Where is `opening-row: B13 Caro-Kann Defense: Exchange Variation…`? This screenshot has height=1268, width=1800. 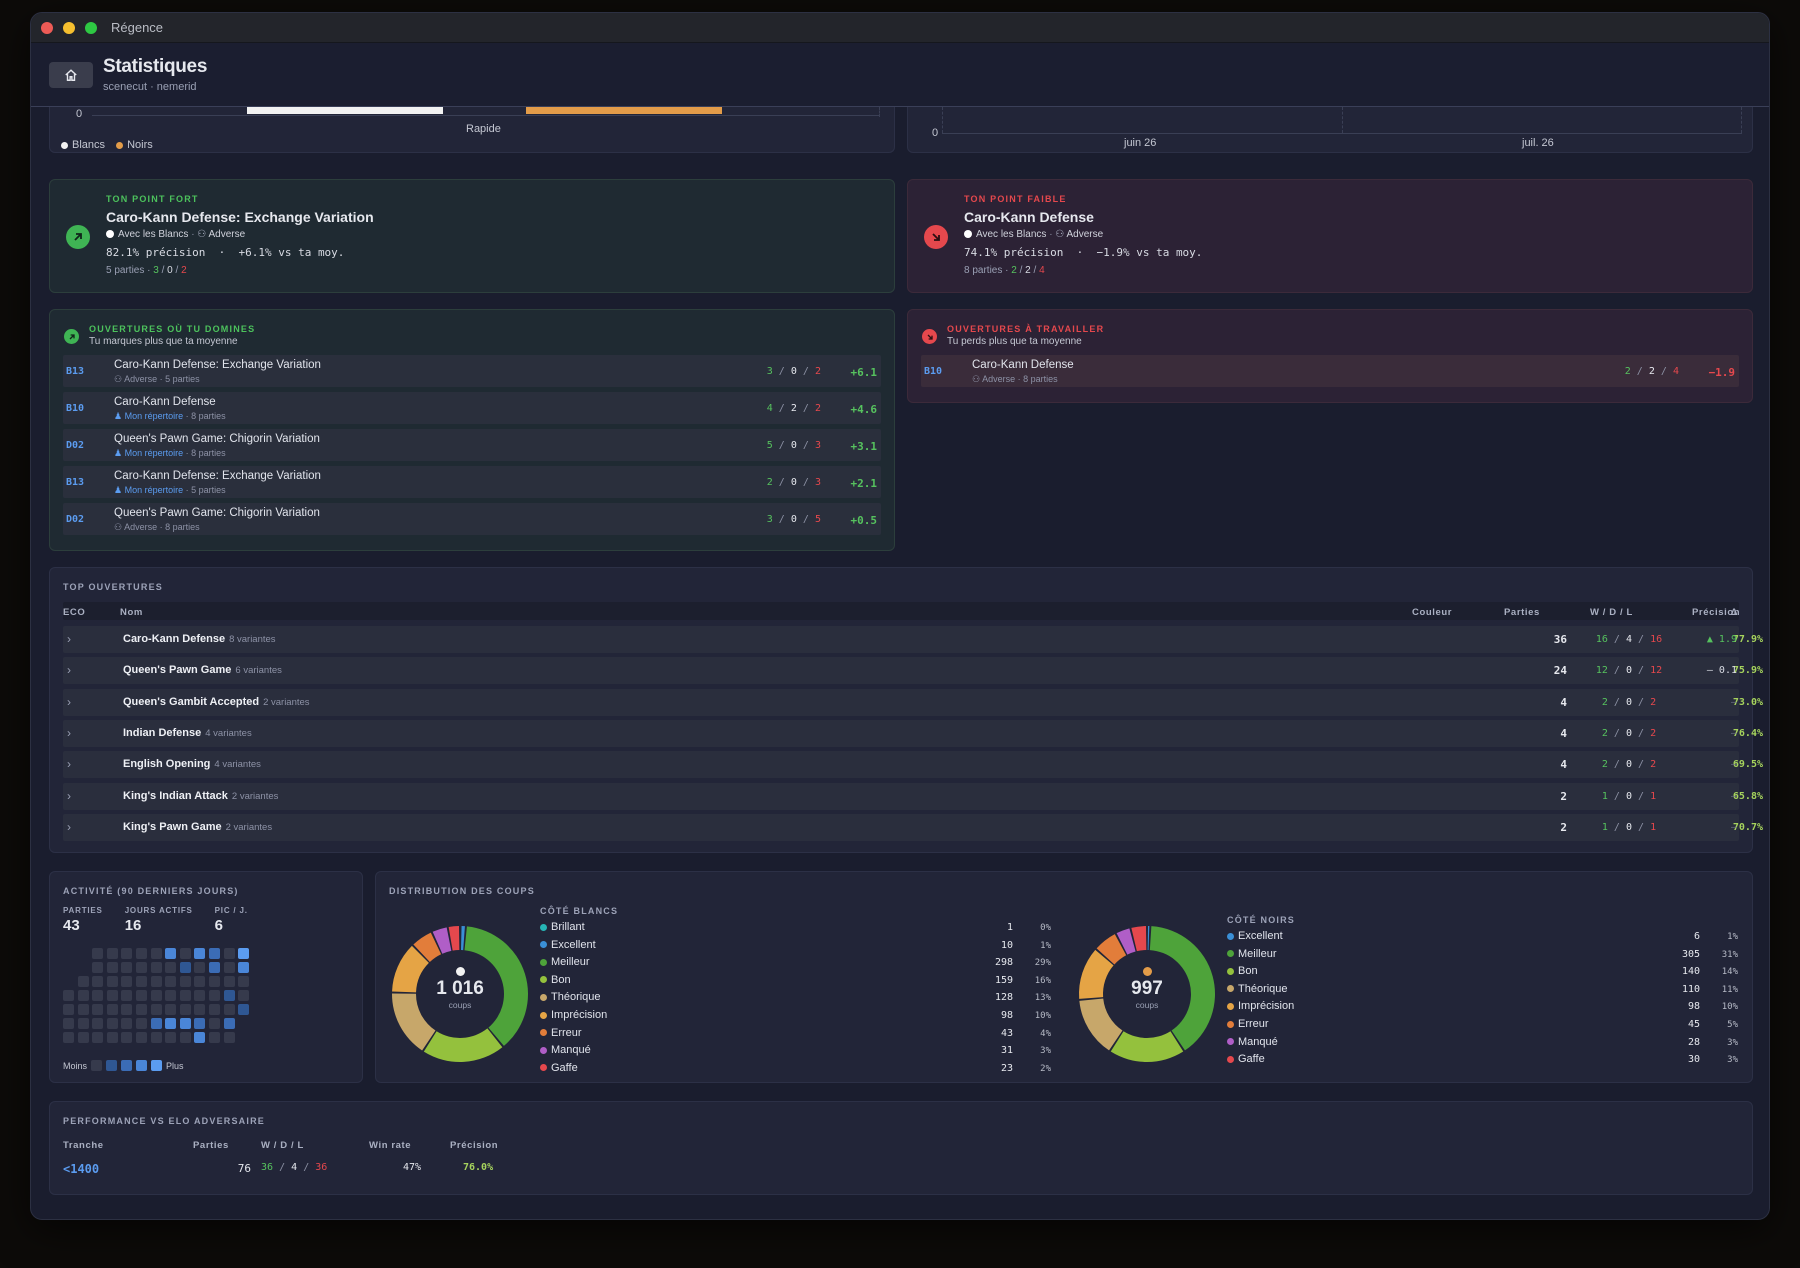 opening-row: B13 Caro-Kann Defense: Exchange Variation… is located at coordinates (472, 371).